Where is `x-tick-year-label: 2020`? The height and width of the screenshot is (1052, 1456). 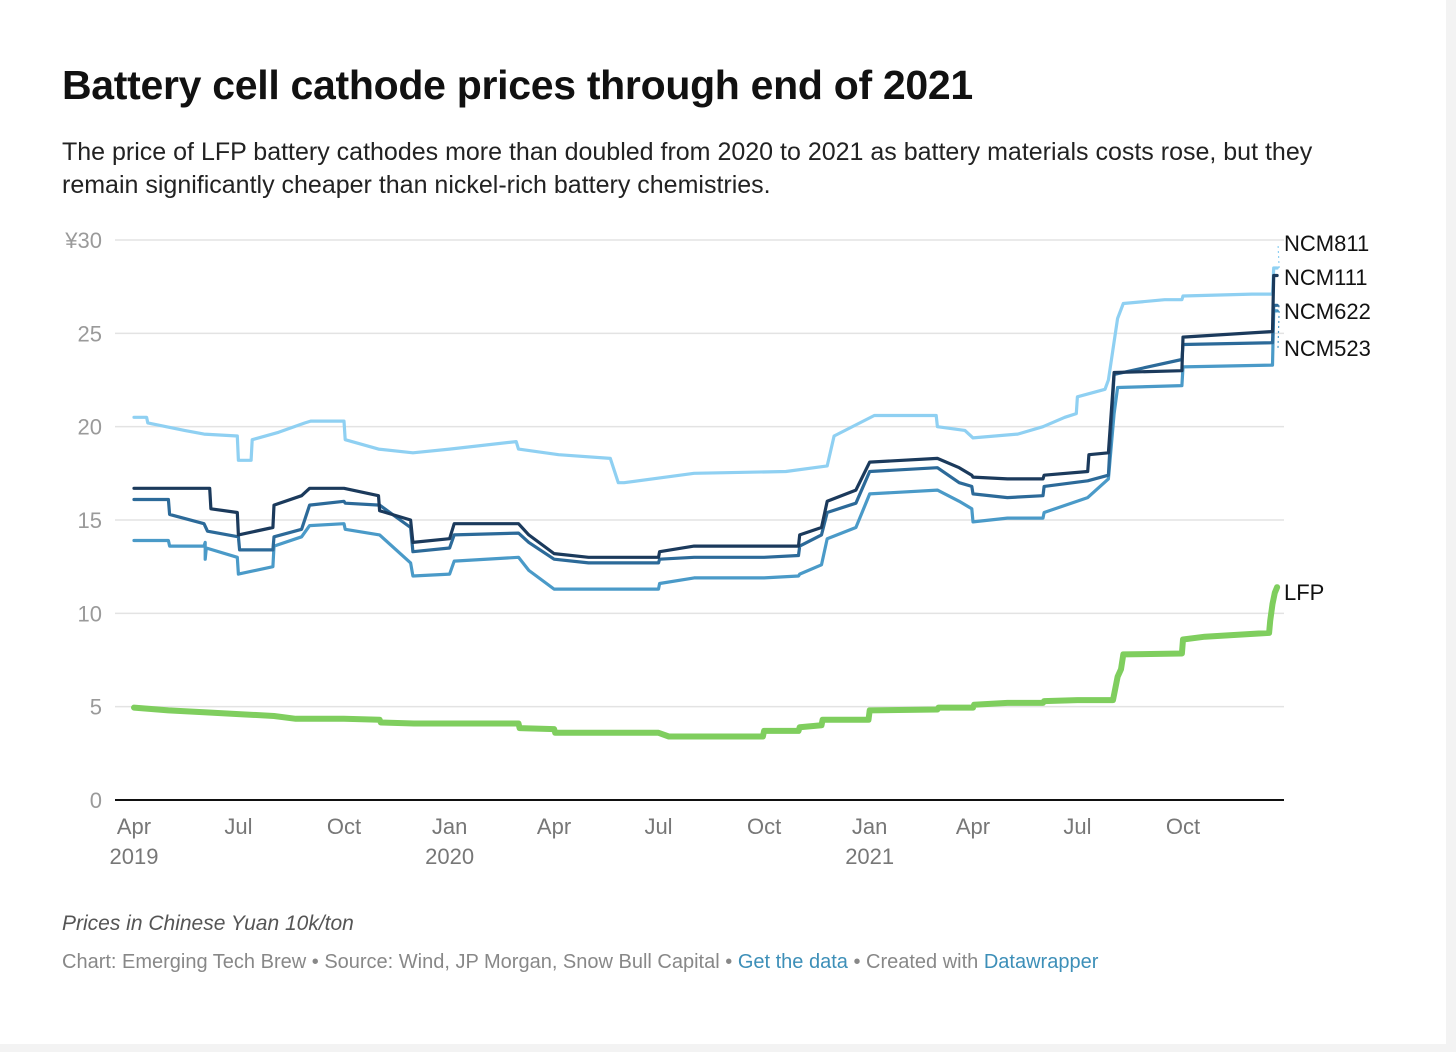
x-tick-year-label: 2020 is located at coordinates (449, 856).